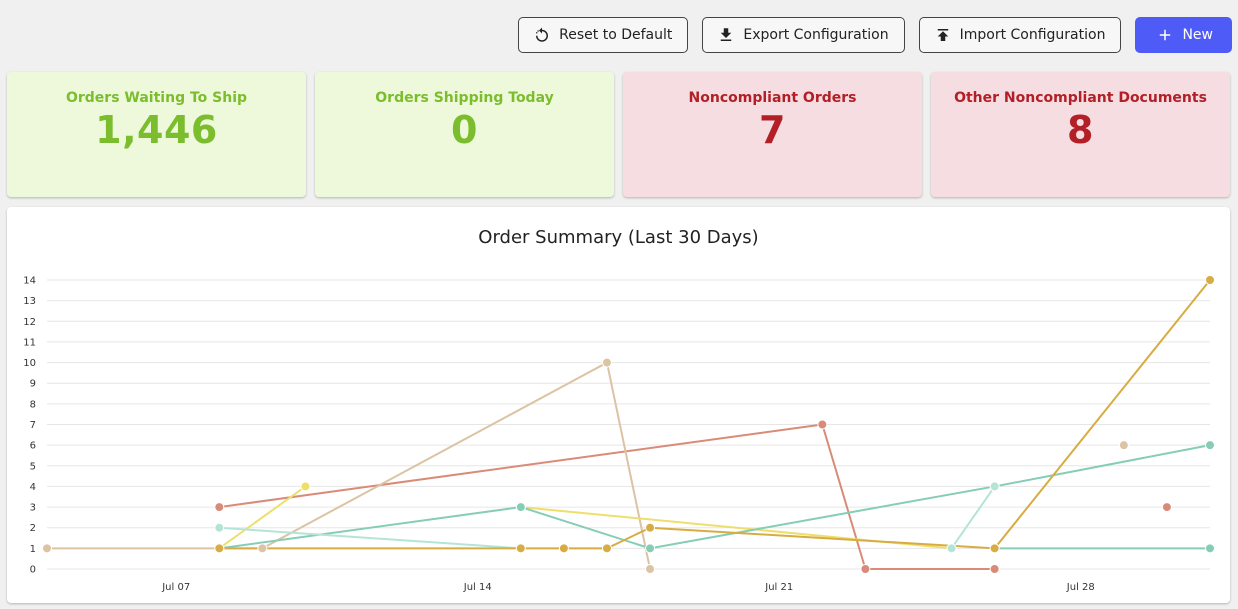 This screenshot has height=609, width=1238. What do you see at coordinates (33, 425) in the screenshot?
I see `y-tick-label: 7` at bounding box center [33, 425].